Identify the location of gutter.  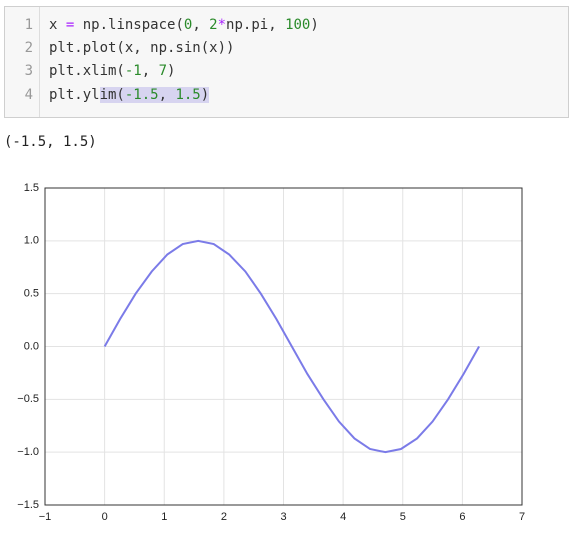
(39, 62).